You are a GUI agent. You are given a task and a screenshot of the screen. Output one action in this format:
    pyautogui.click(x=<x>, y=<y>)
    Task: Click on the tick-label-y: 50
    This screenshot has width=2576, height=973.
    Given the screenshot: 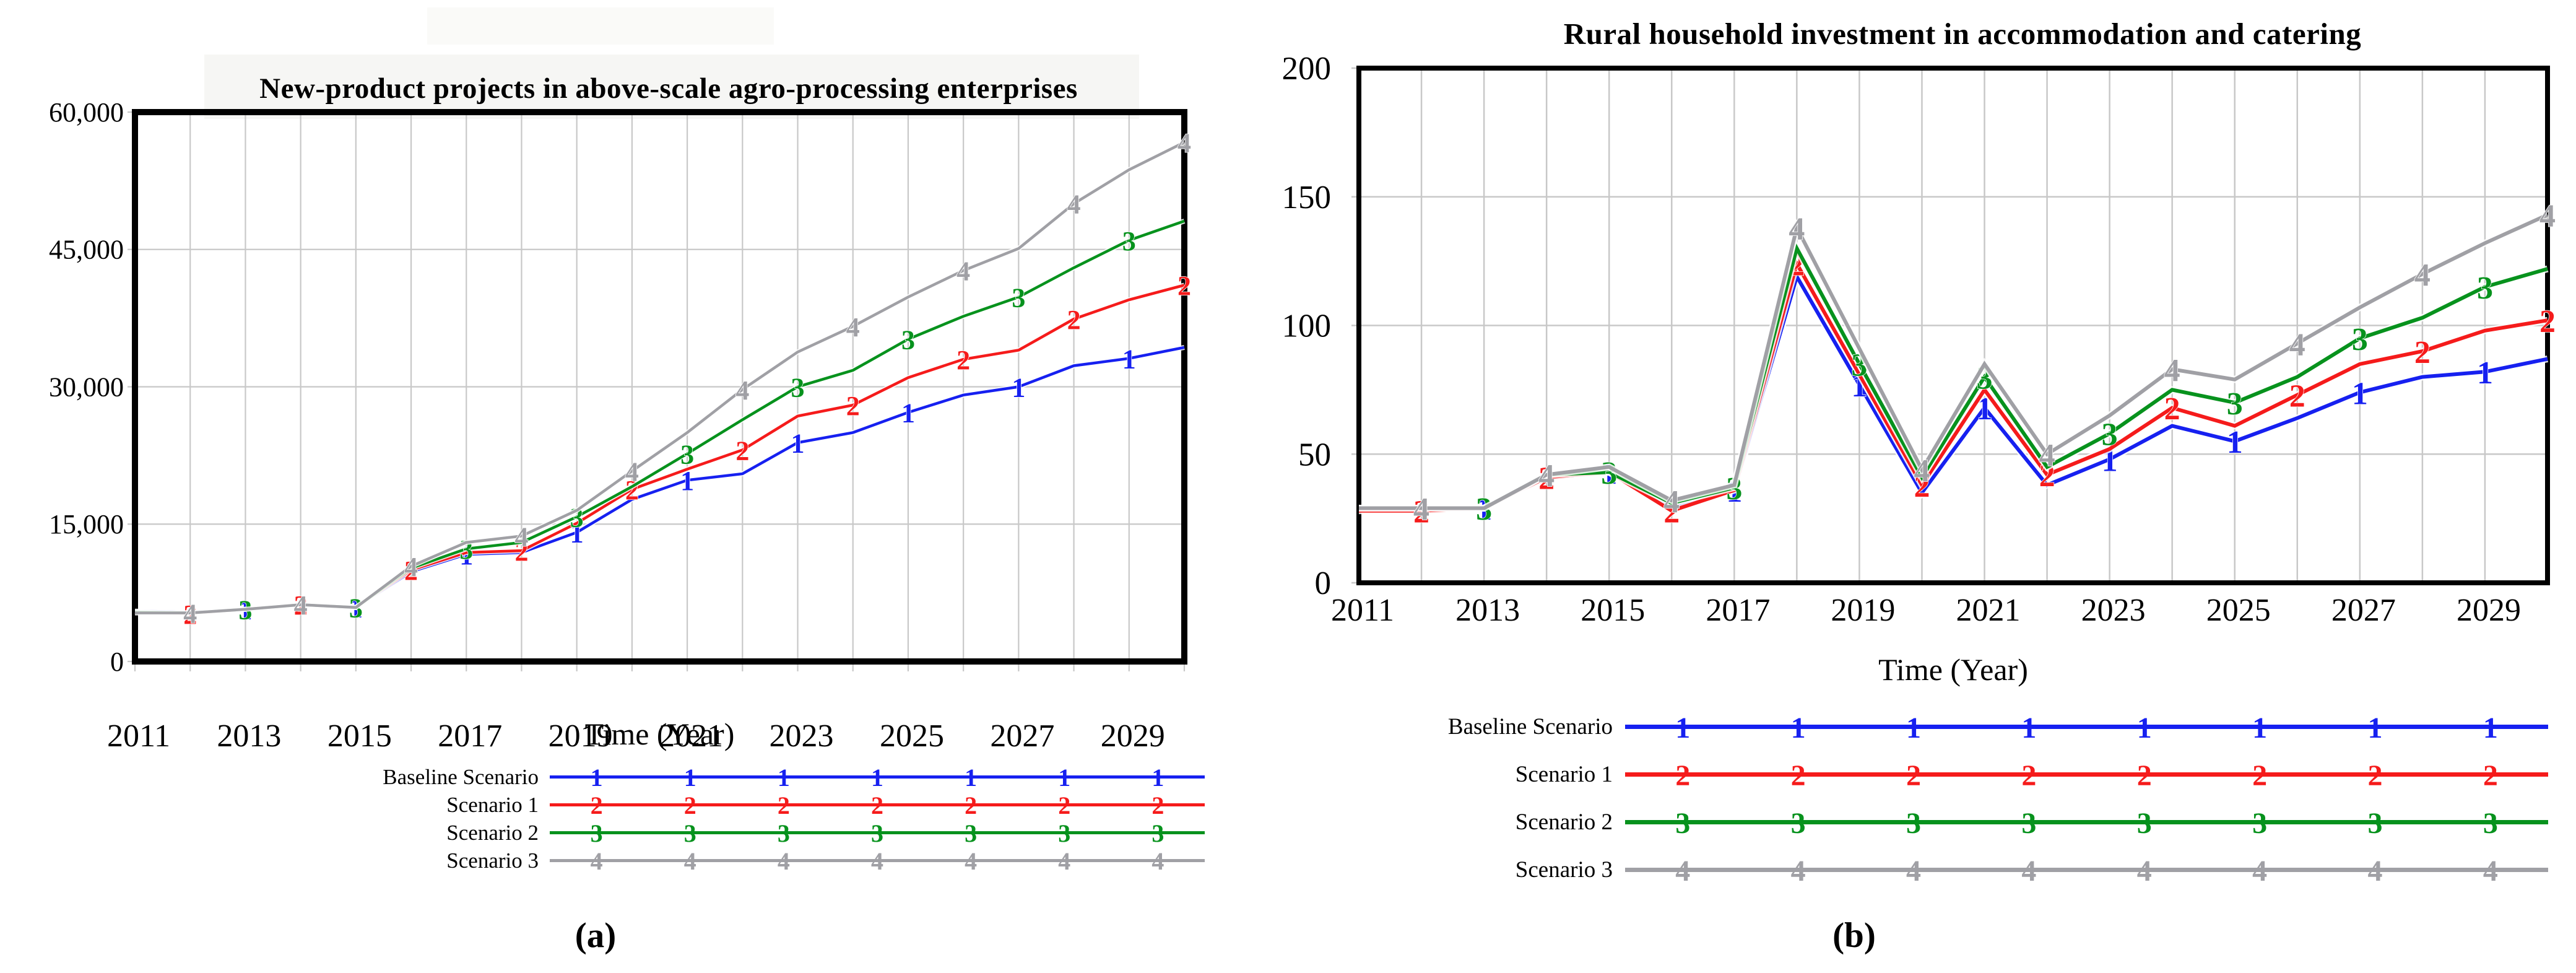 What is the action you would take?
    pyautogui.click(x=1314, y=455)
    